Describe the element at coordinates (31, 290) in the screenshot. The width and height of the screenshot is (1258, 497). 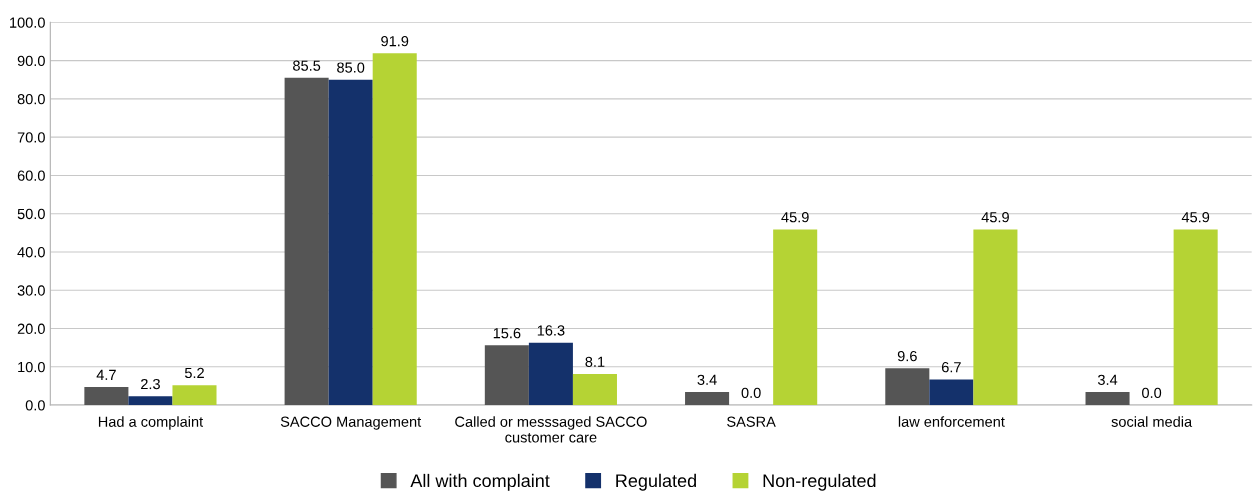
I see `y-tick-label: 30.0` at that location.